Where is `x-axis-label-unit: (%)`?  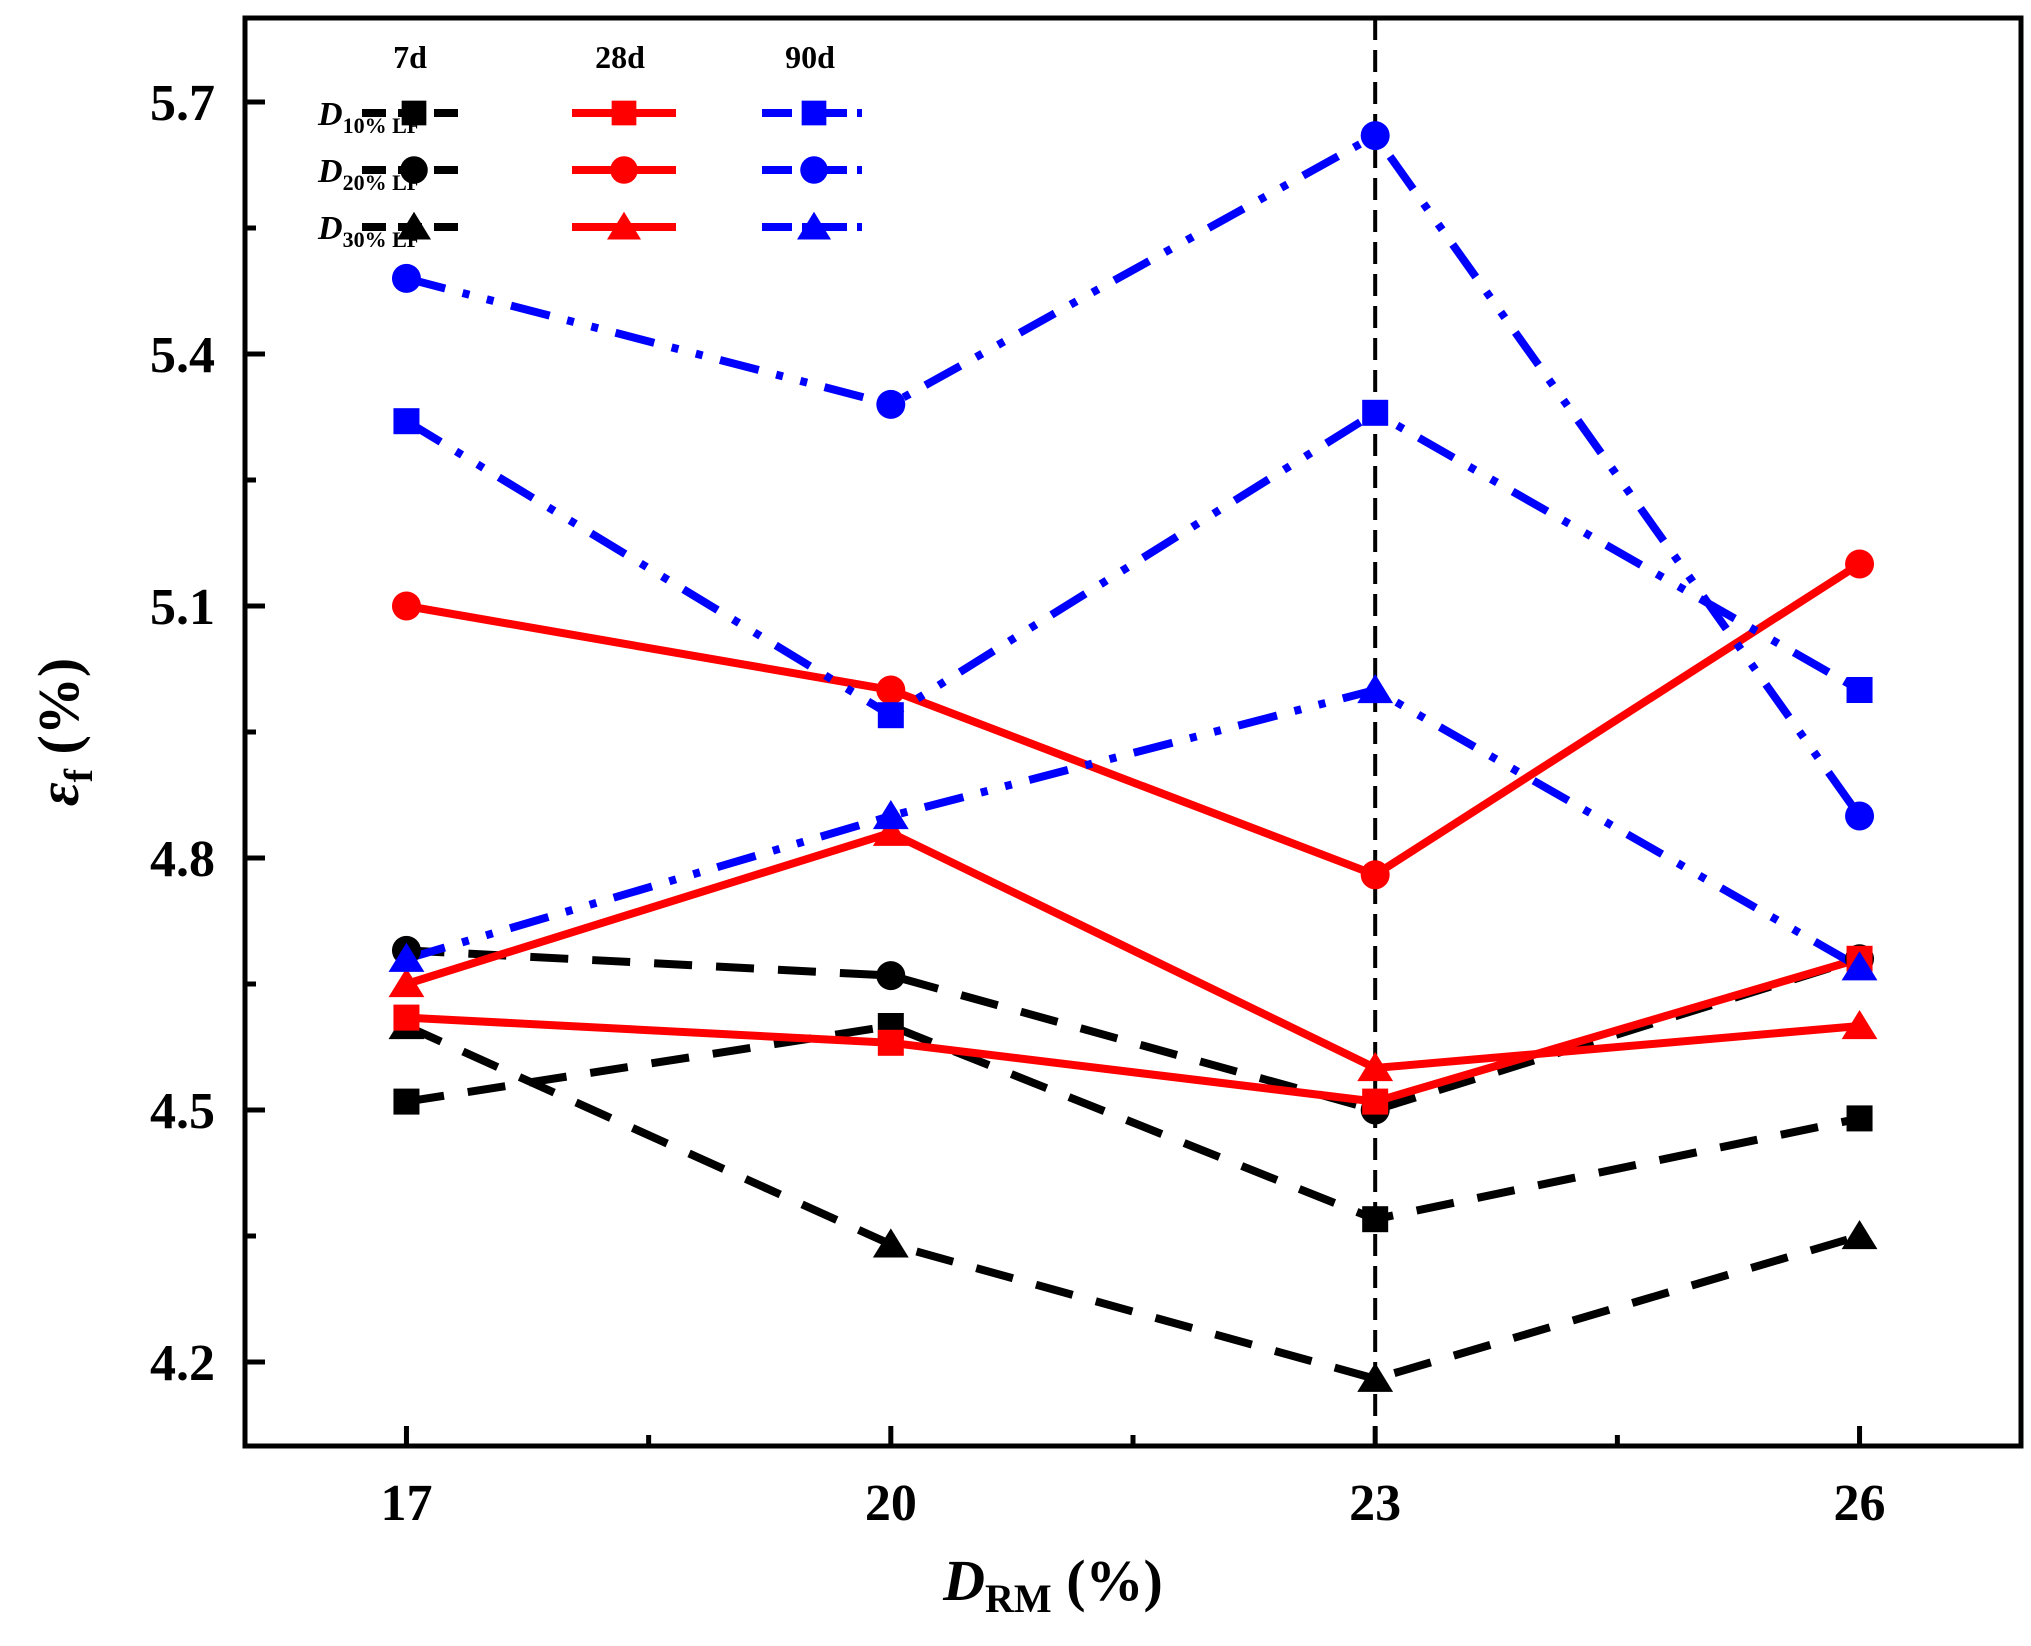
x-axis-label-unit: (%) is located at coordinates (1107, 1580).